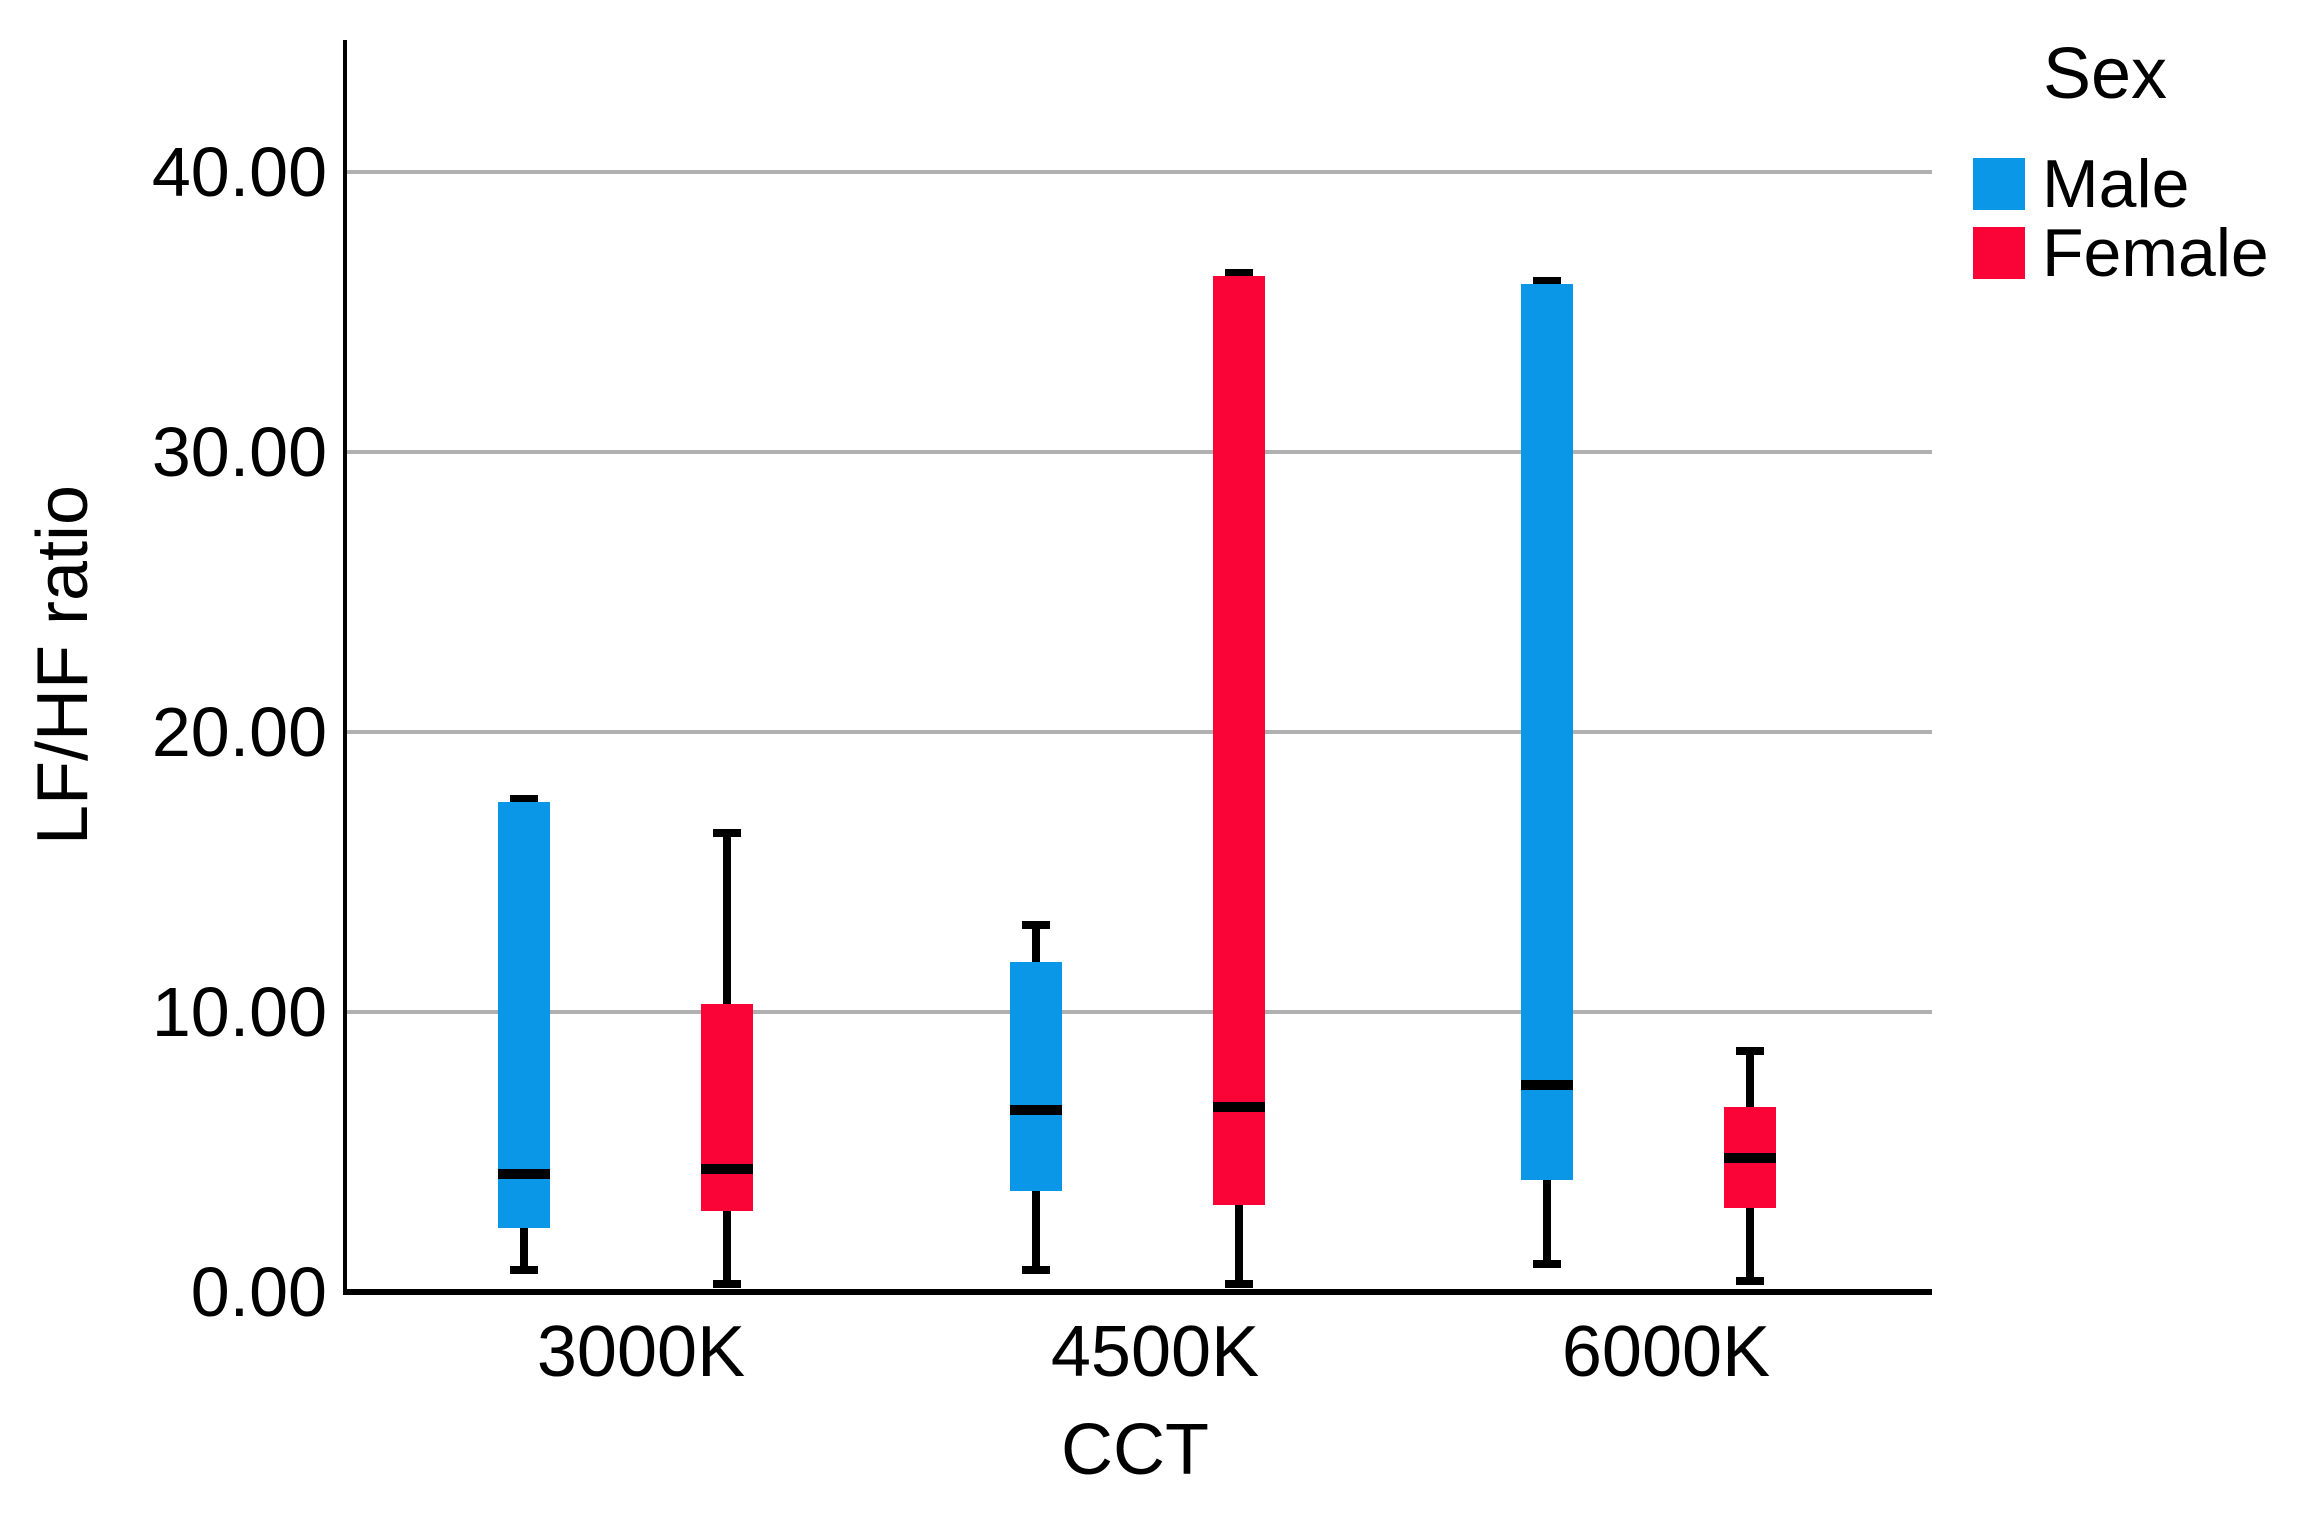  What do you see at coordinates (1035, 1230) in the screenshot?
I see `whisker-low-male-4500K` at bounding box center [1035, 1230].